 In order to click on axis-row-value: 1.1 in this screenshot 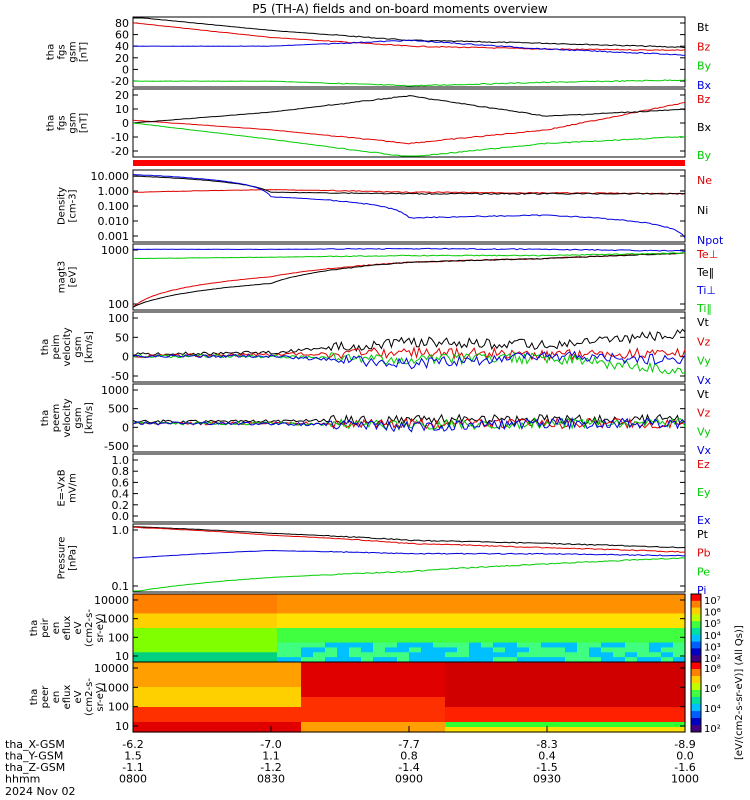, I will do `click(271, 756)`.